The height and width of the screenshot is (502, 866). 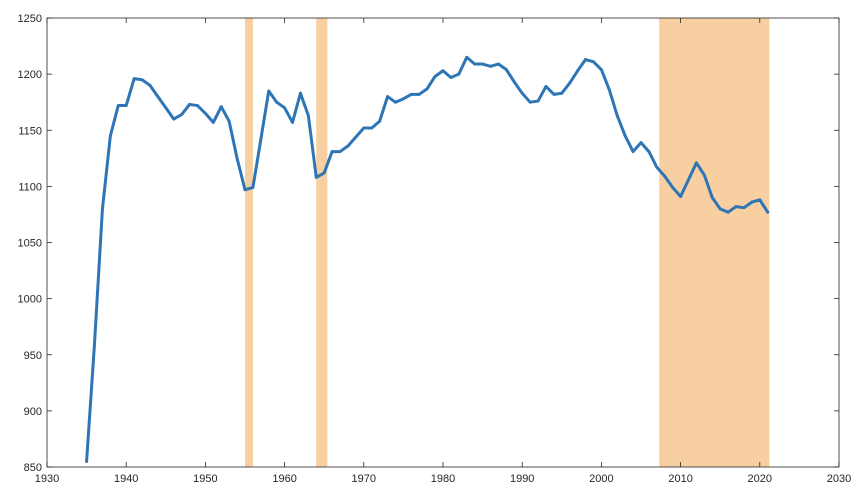 What do you see at coordinates (126, 479) in the screenshot?
I see `x-tick-label: 1940` at bounding box center [126, 479].